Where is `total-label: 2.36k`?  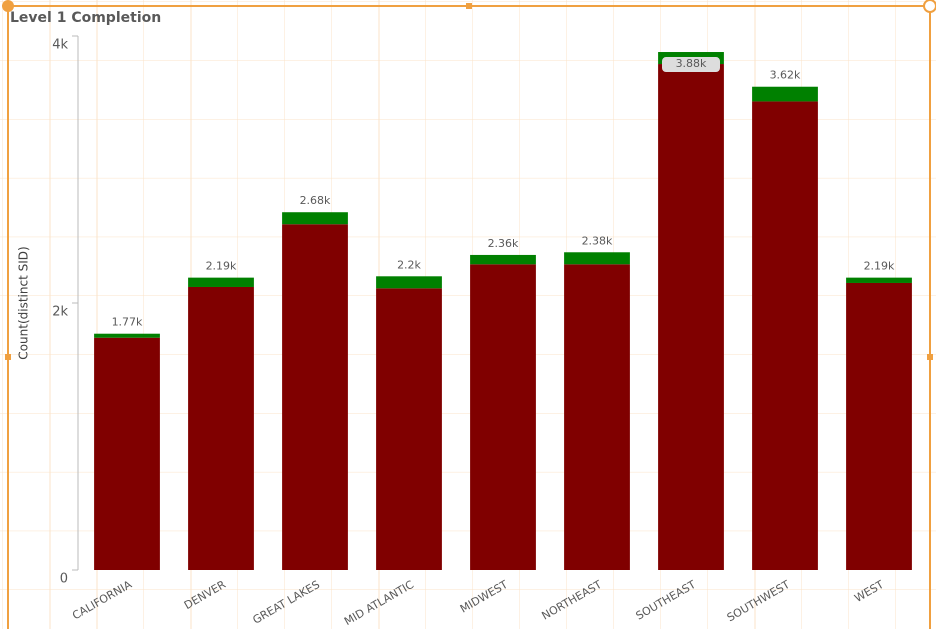 total-label: 2.36k is located at coordinates (503, 243).